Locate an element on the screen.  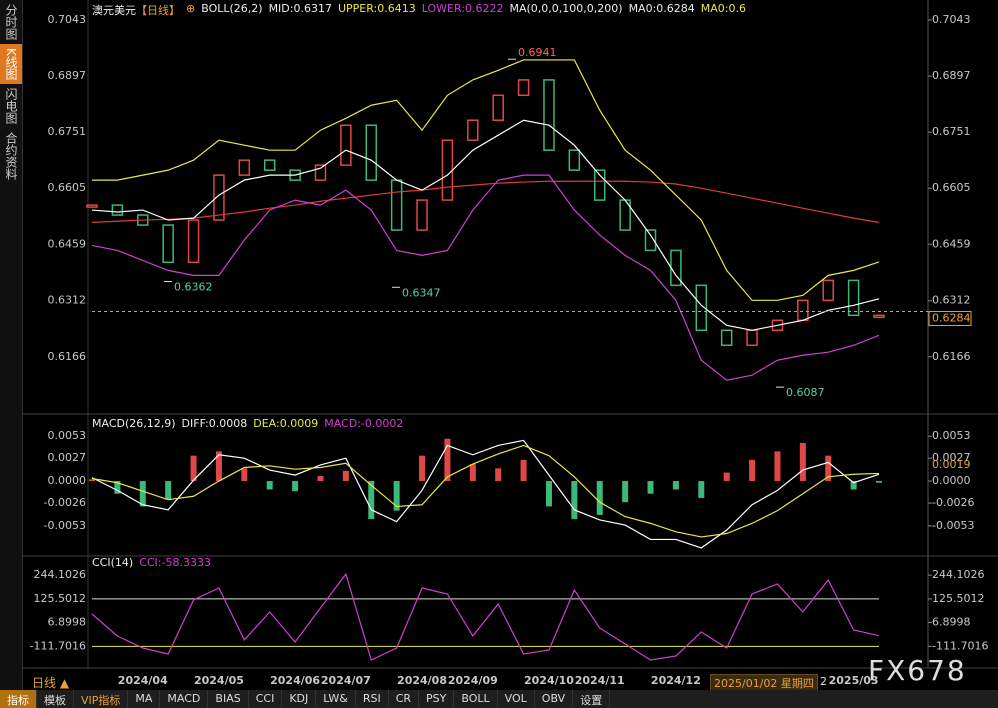
y-tick-label: 0.7043 is located at coordinates (67, 19).